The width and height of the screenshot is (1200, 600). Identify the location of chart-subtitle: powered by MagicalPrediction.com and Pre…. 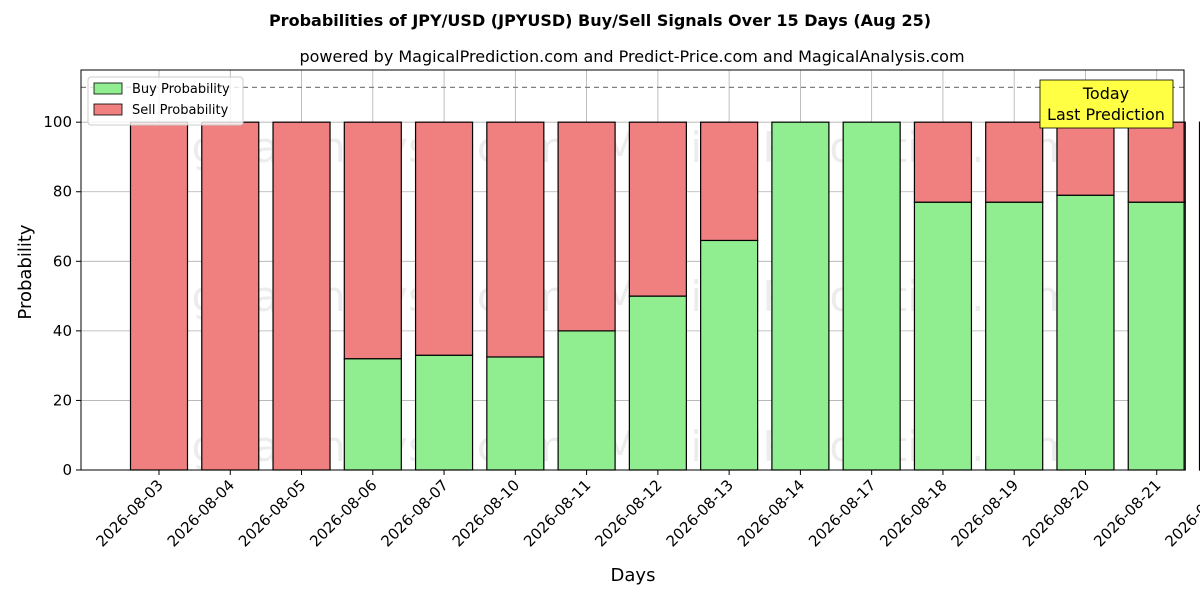
(631, 56).